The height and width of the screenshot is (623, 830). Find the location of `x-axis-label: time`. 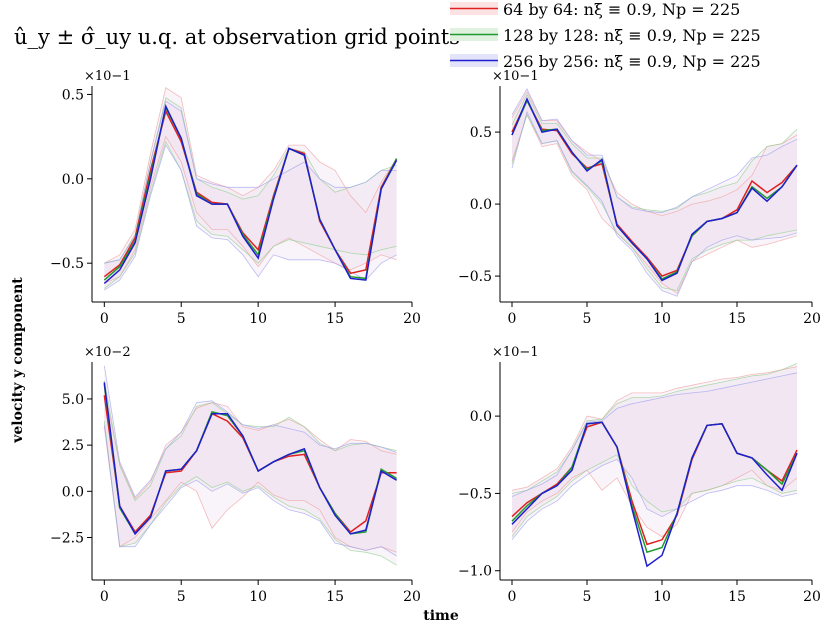

x-axis-label: time is located at coordinates (441, 615).